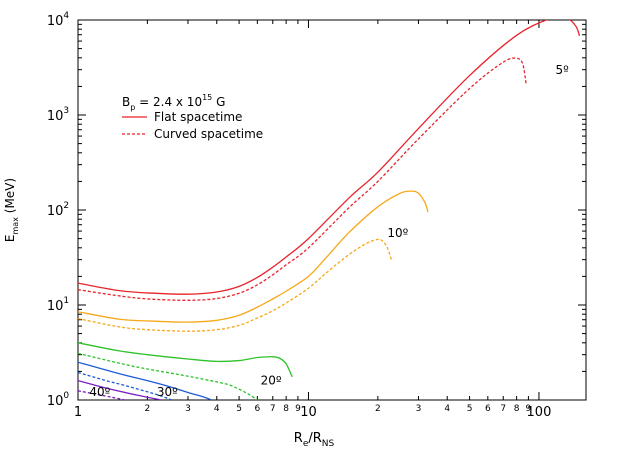 The height and width of the screenshot is (452, 623). What do you see at coordinates (271, 381) in the screenshot?
I see `angle-annotation: 20º` at bounding box center [271, 381].